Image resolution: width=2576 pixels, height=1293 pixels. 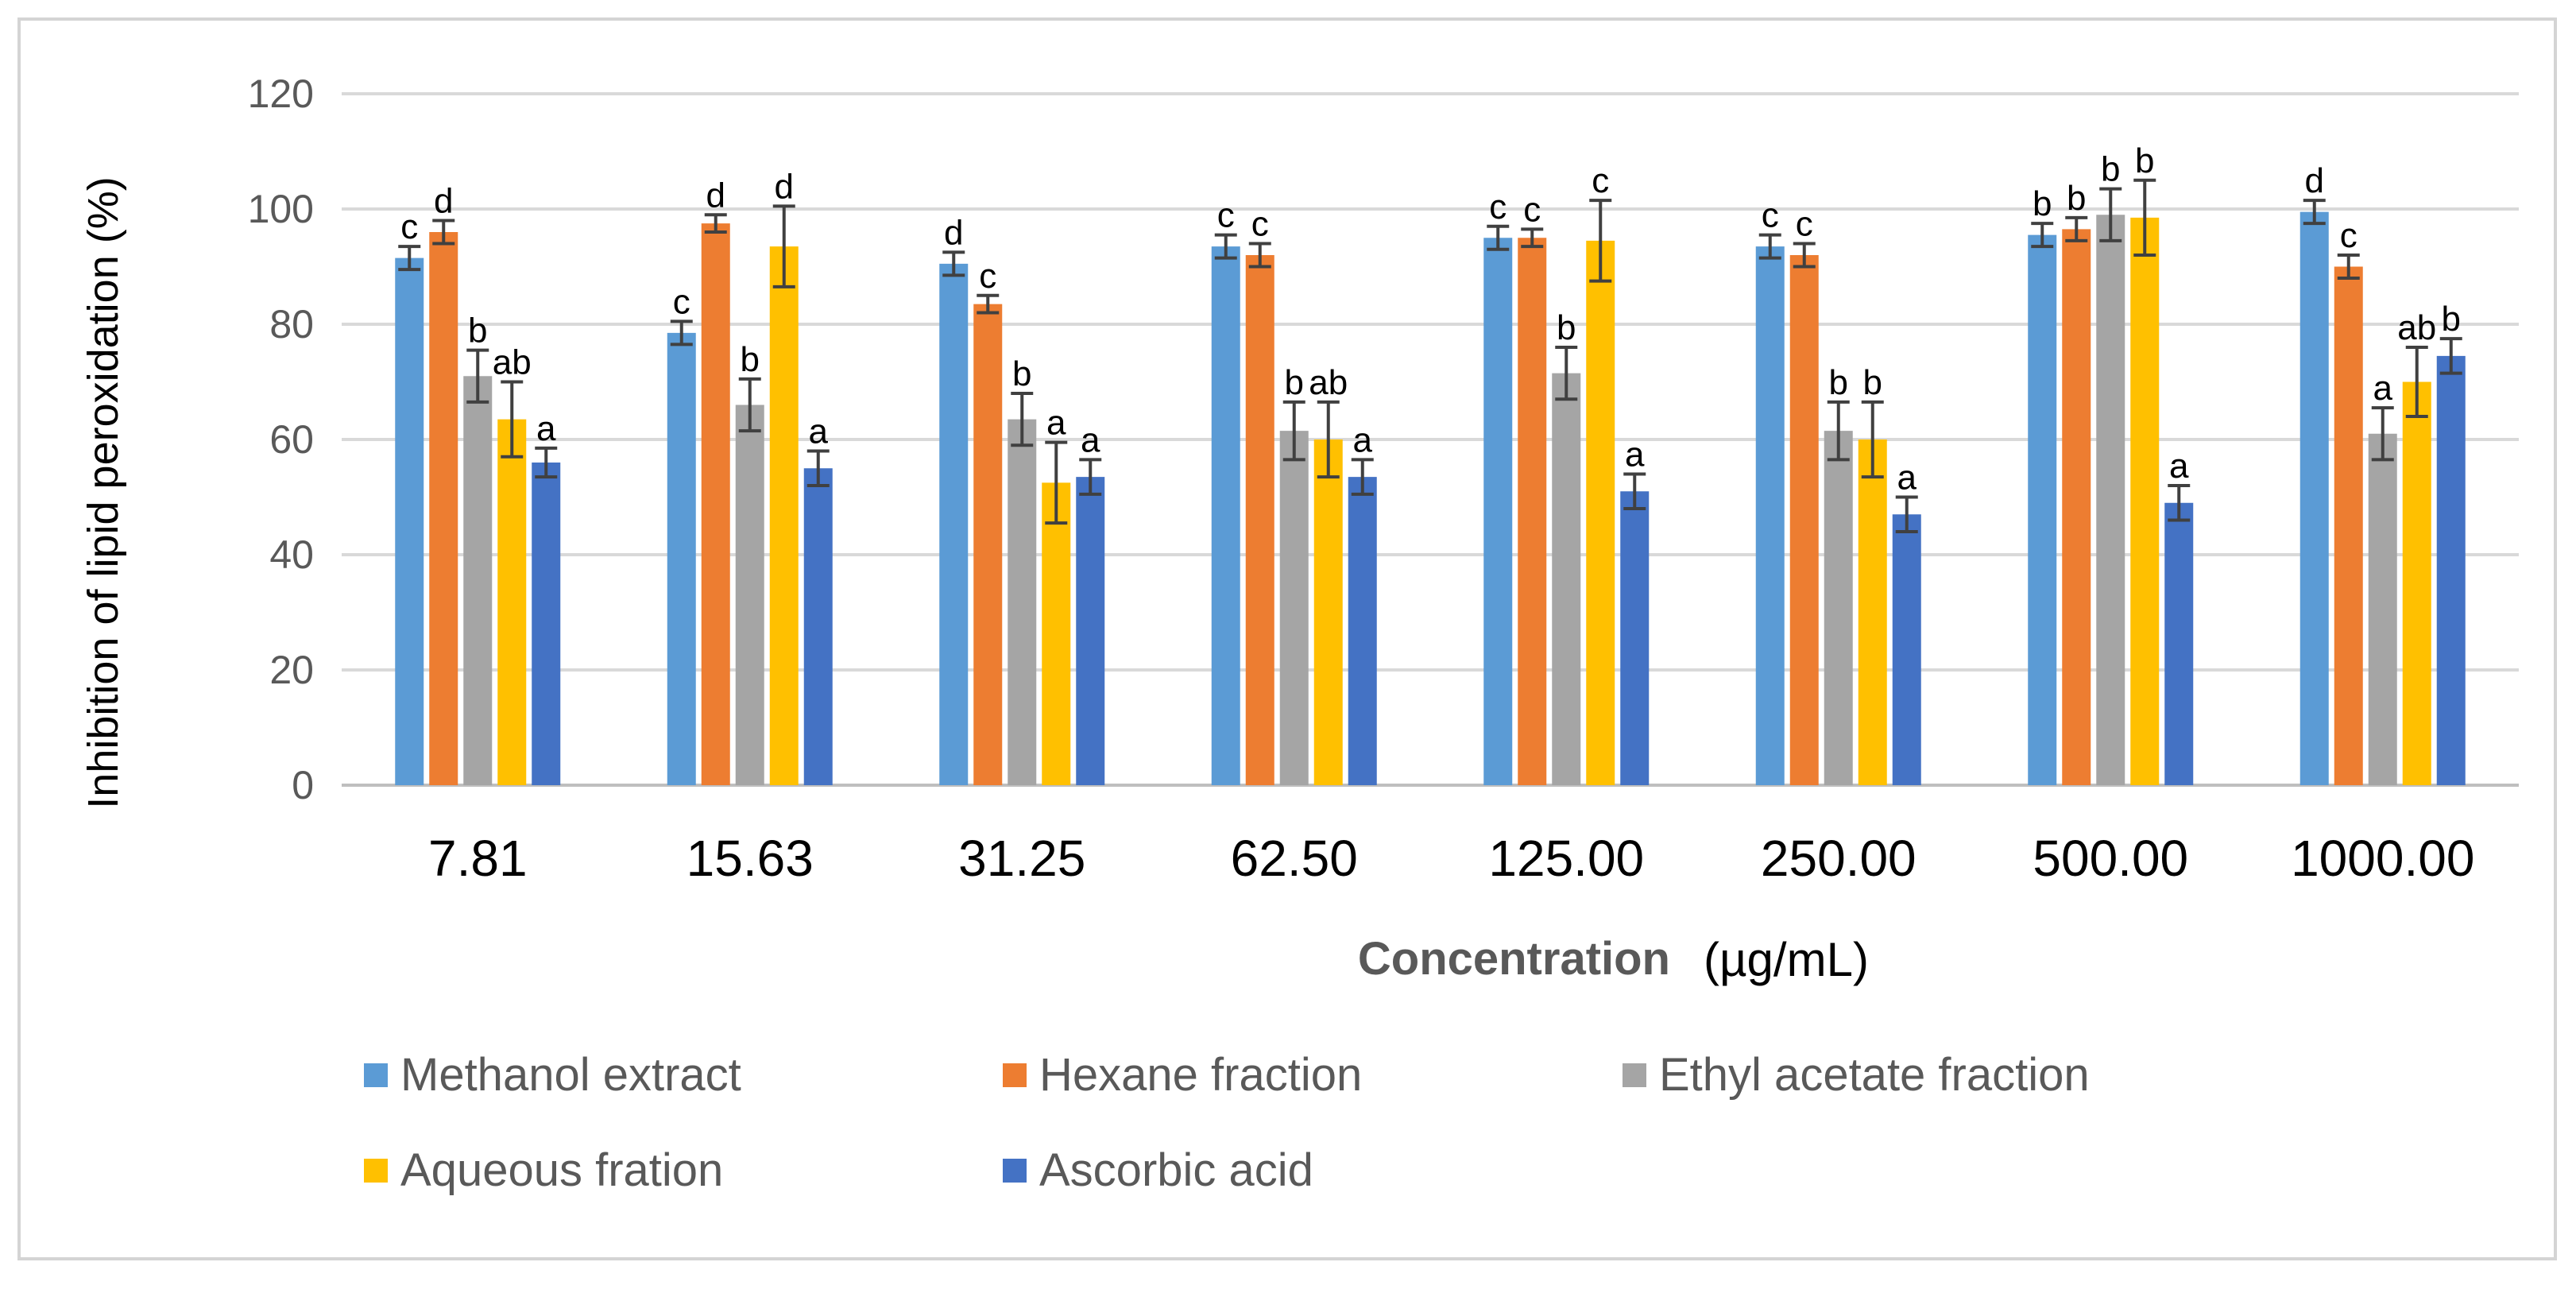 I want to click on legend-label: Hexane fraction, so click(x=1200, y=1075).